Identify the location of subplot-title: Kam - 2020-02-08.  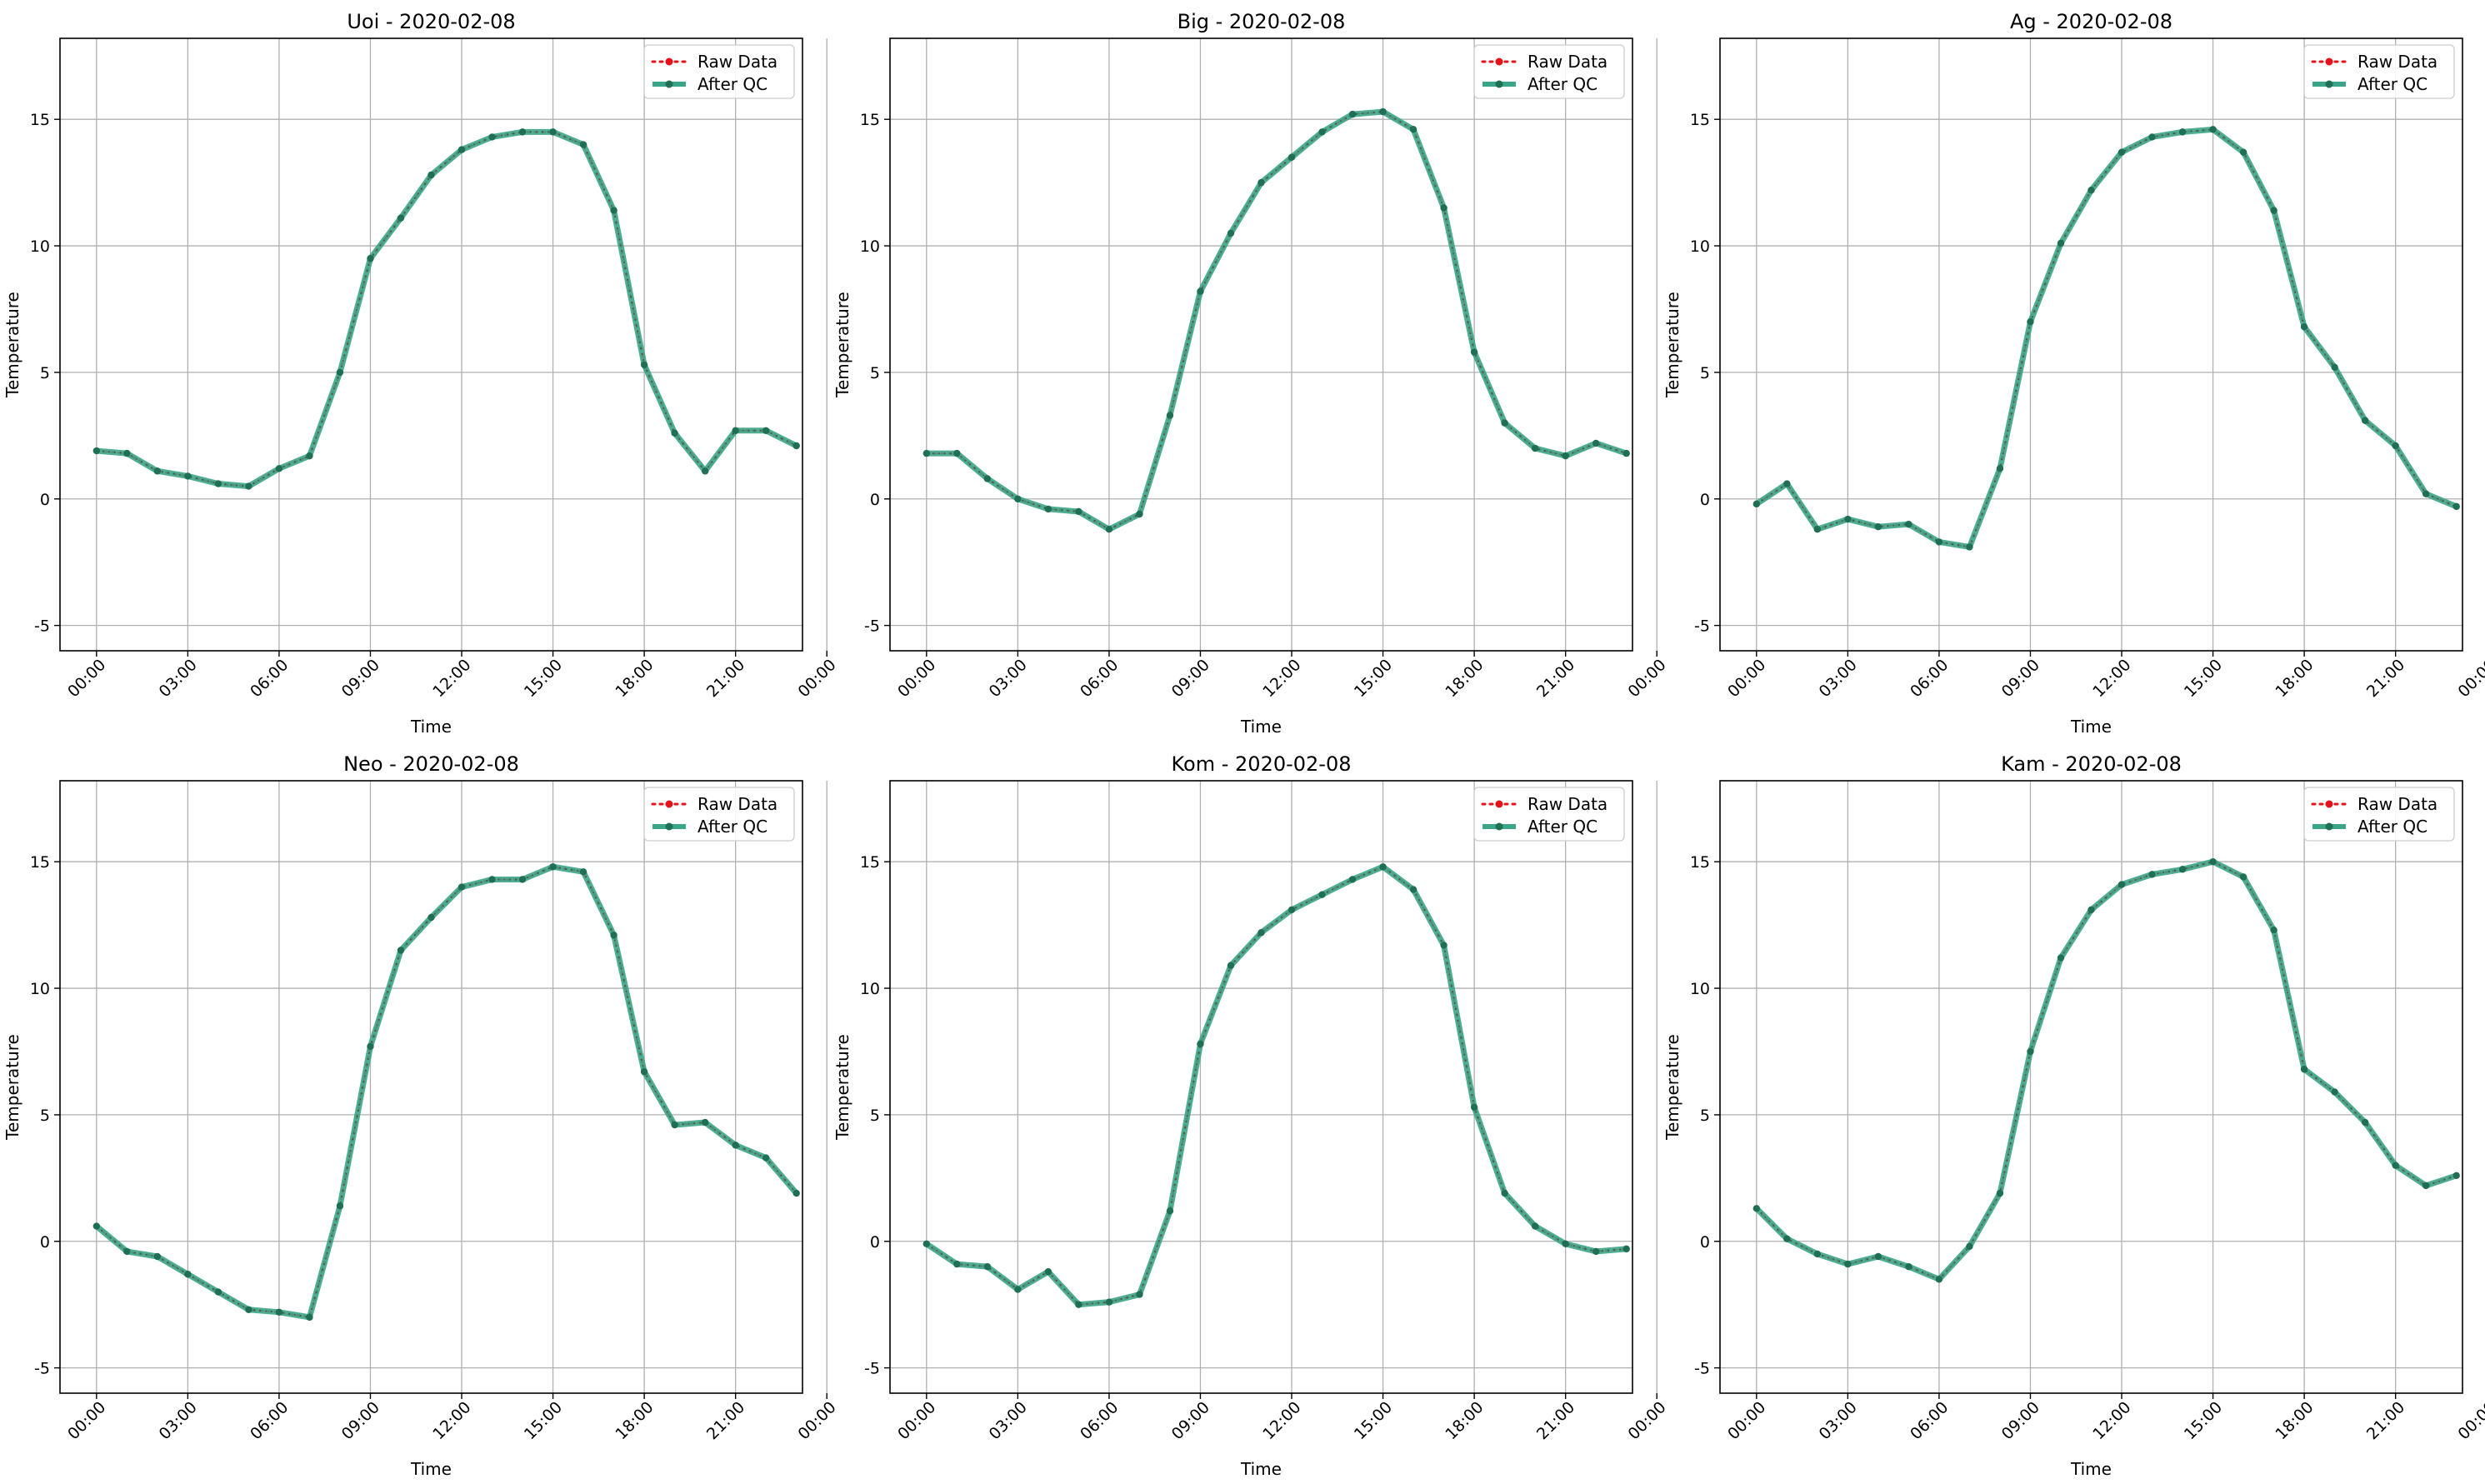
(2091, 764).